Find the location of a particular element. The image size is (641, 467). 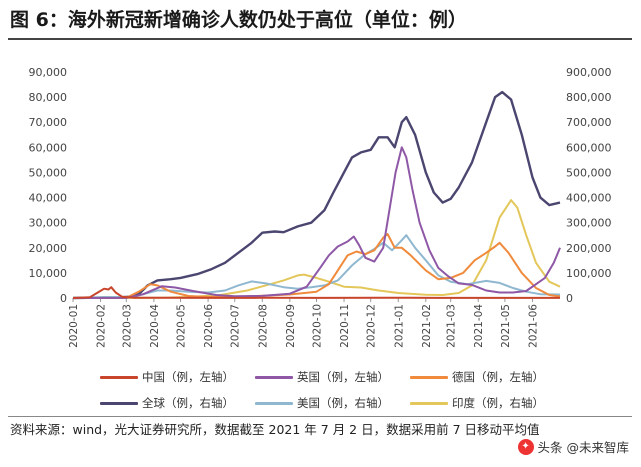

legend-item-china: 中国（例，左轴） is located at coordinates (177, 377).